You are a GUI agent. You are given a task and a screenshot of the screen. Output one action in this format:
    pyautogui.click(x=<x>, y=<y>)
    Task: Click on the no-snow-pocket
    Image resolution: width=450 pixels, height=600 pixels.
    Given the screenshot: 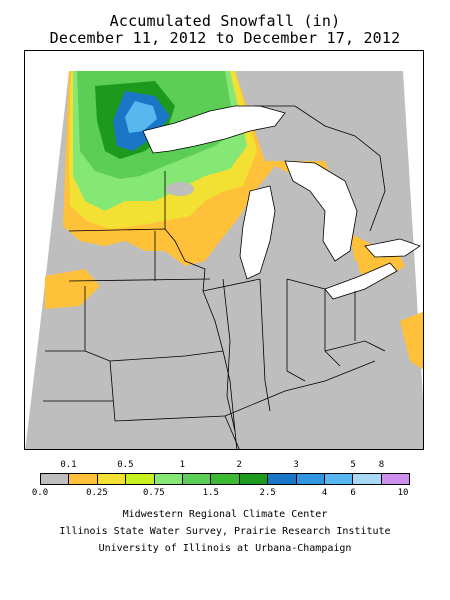 What is the action you would take?
    pyautogui.click(x=180, y=189)
    